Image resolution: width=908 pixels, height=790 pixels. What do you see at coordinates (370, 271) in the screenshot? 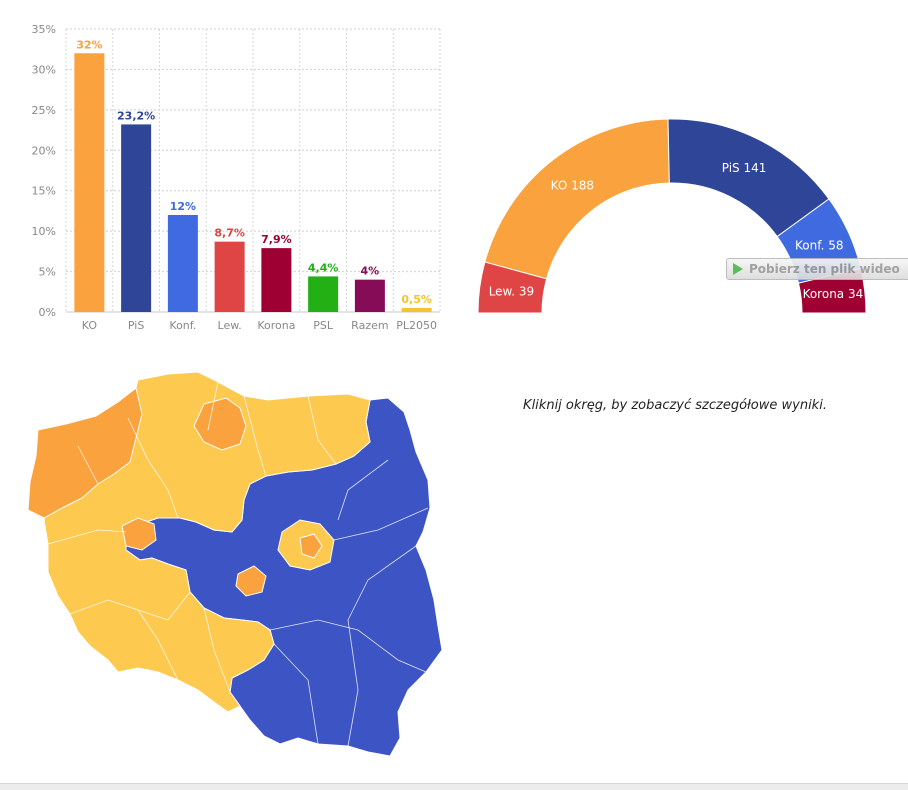
I see `bar-data-label: 4%` at bounding box center [370, 271].